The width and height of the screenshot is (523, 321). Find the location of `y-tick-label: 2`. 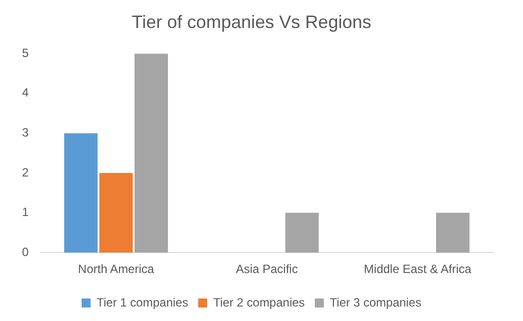

y-tick-label: 2 is located at coordinates (25, 172).